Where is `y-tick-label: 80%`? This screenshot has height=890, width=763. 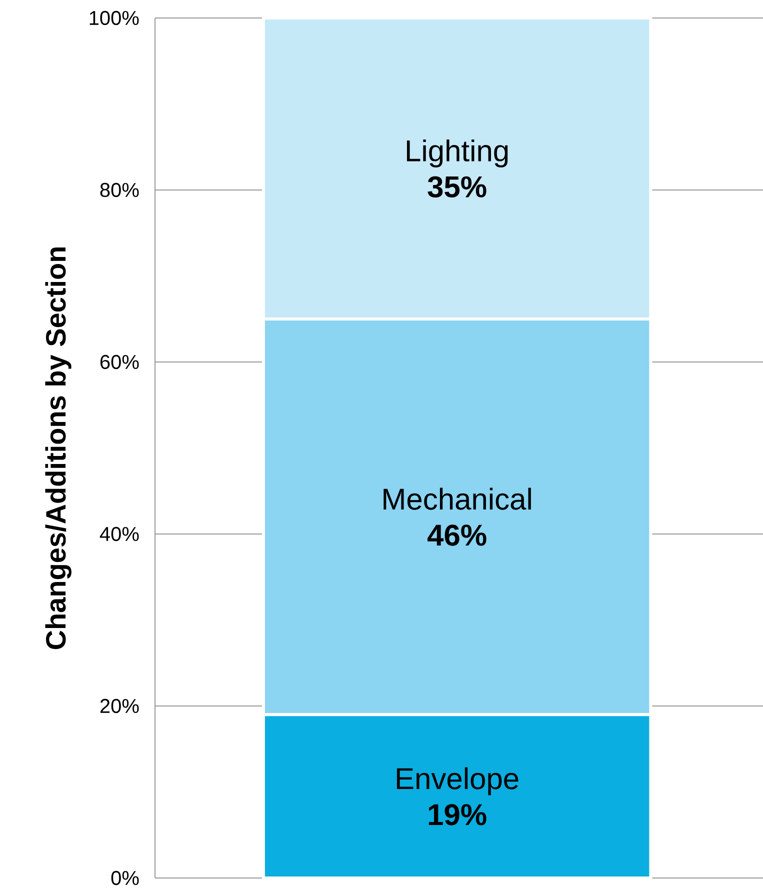
y-tick-label: 80% is located at coordinates (119, 190).